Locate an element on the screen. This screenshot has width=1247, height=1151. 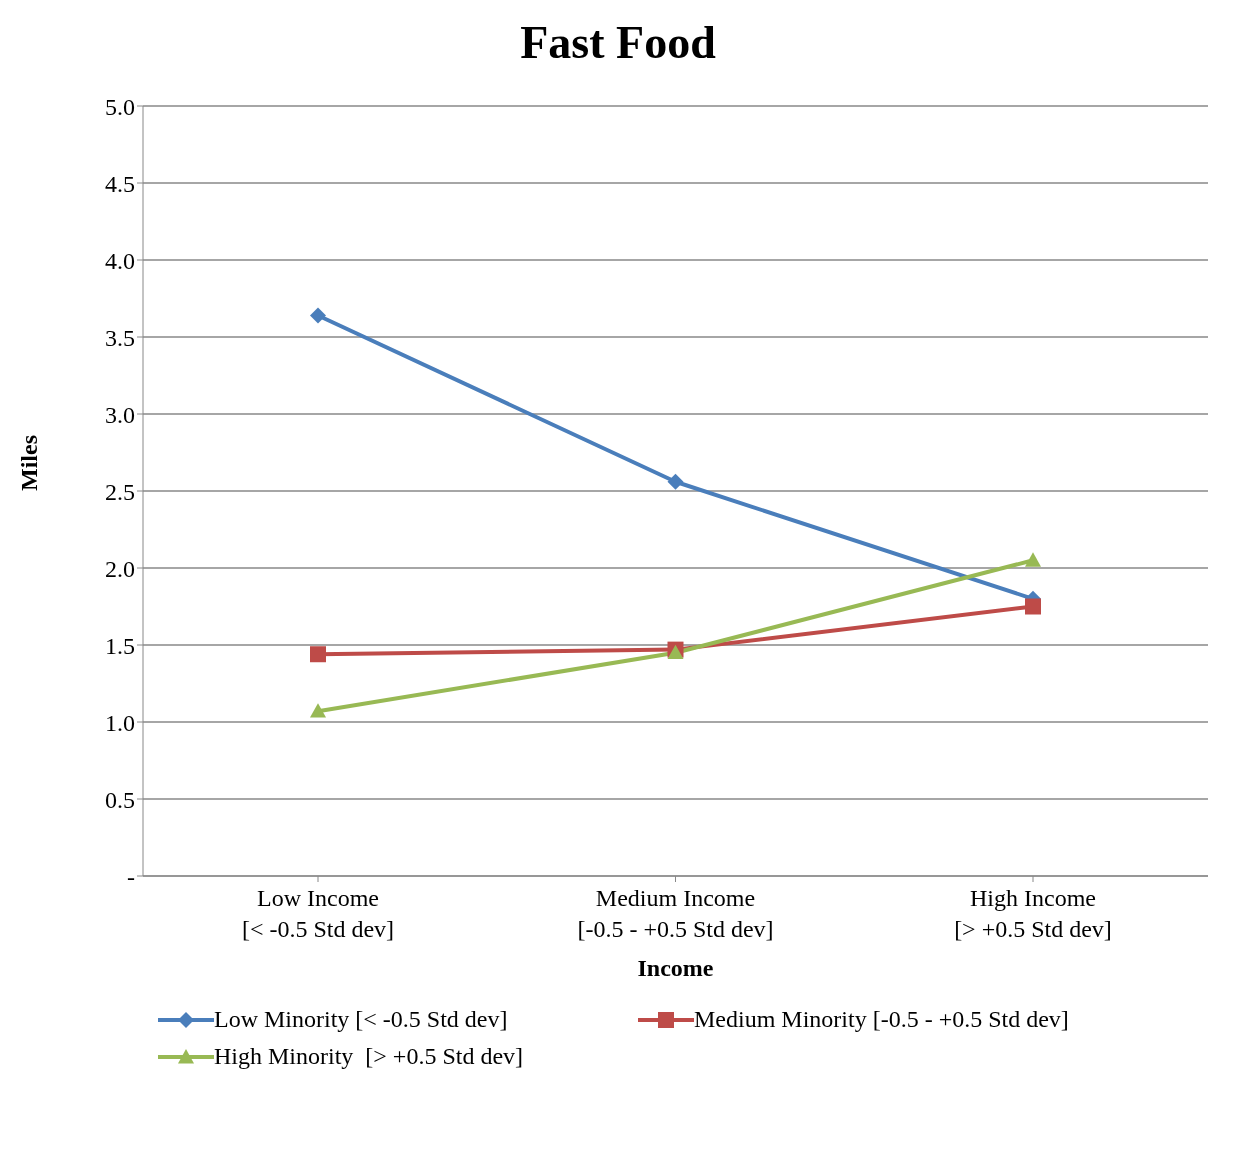
y-tick-label: 3.0 is located at coordinates (120, 414).